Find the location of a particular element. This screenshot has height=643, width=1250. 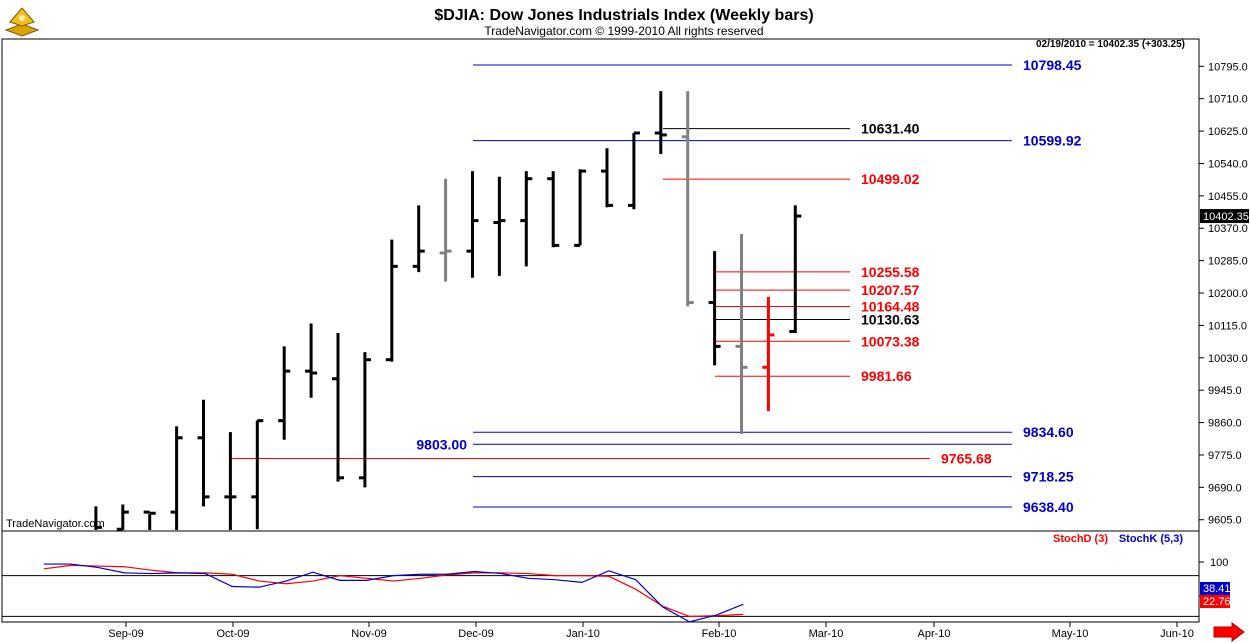

price-tick-label: 9860.0 is located at coordinates (1225, 424).